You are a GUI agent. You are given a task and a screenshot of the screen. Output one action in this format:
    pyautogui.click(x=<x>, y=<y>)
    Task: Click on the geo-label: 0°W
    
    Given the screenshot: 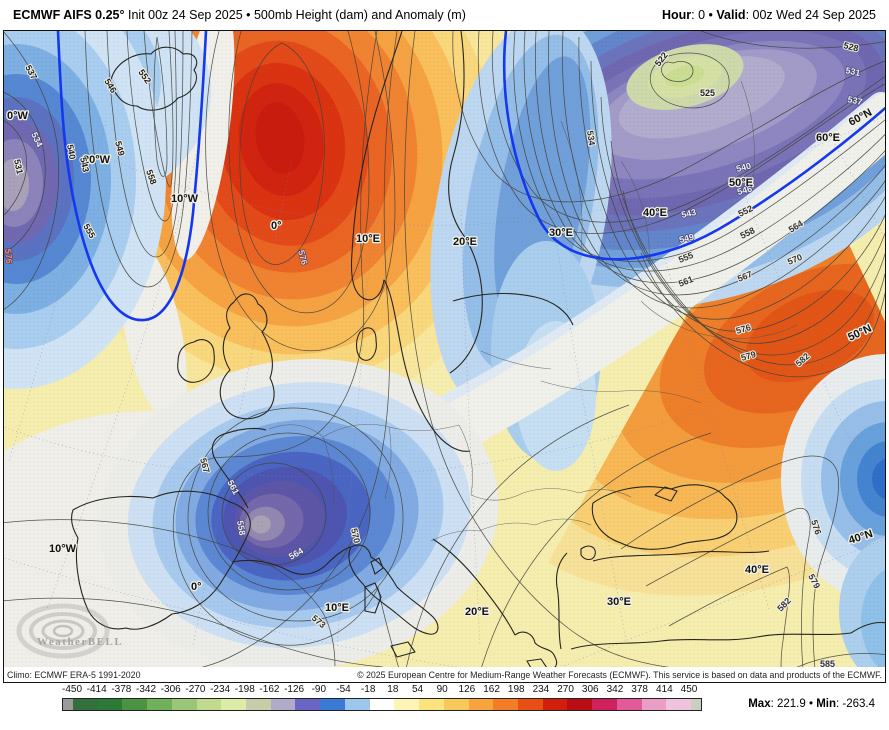 What is the action you would take?
    pyautogui.click(x=18, y=116)
    